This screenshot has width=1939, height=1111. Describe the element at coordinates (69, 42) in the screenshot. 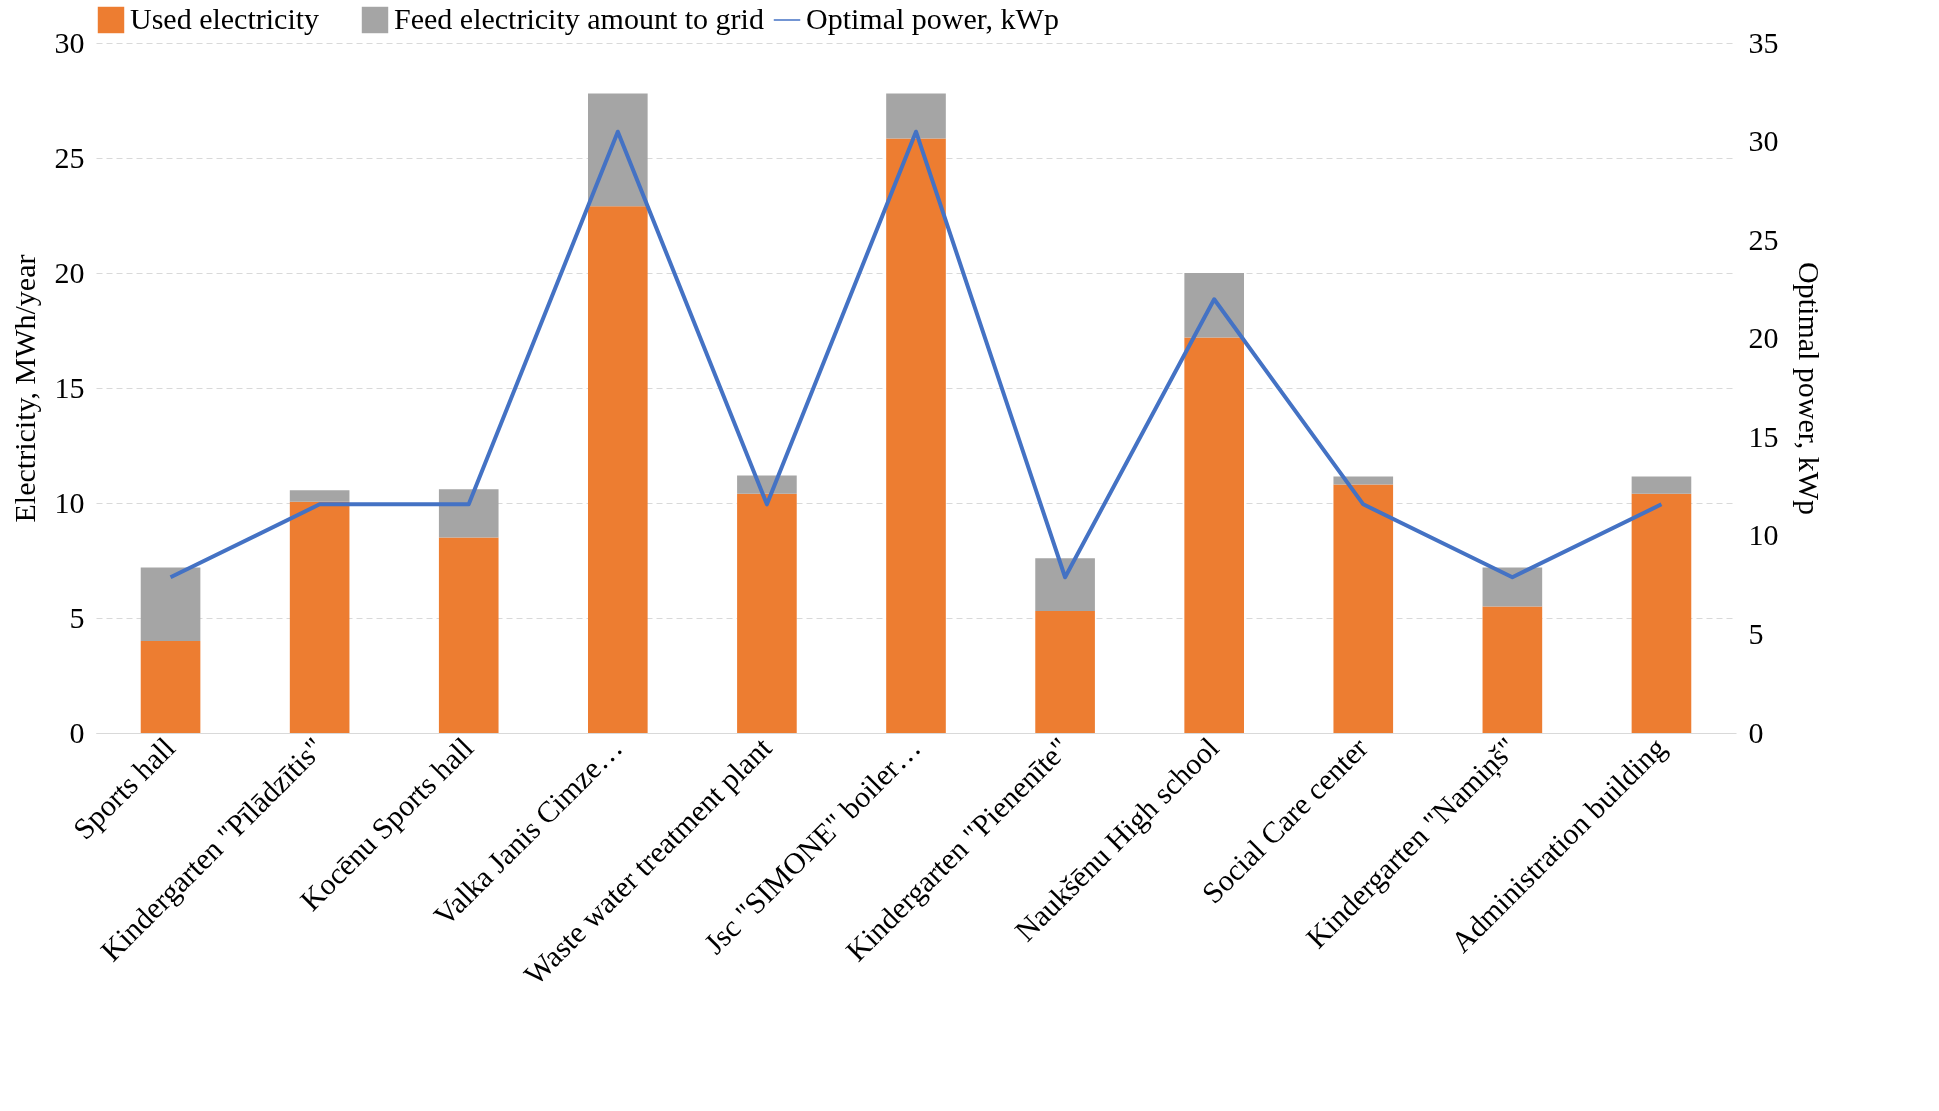

I see `y-tick-label: 30` at that location.